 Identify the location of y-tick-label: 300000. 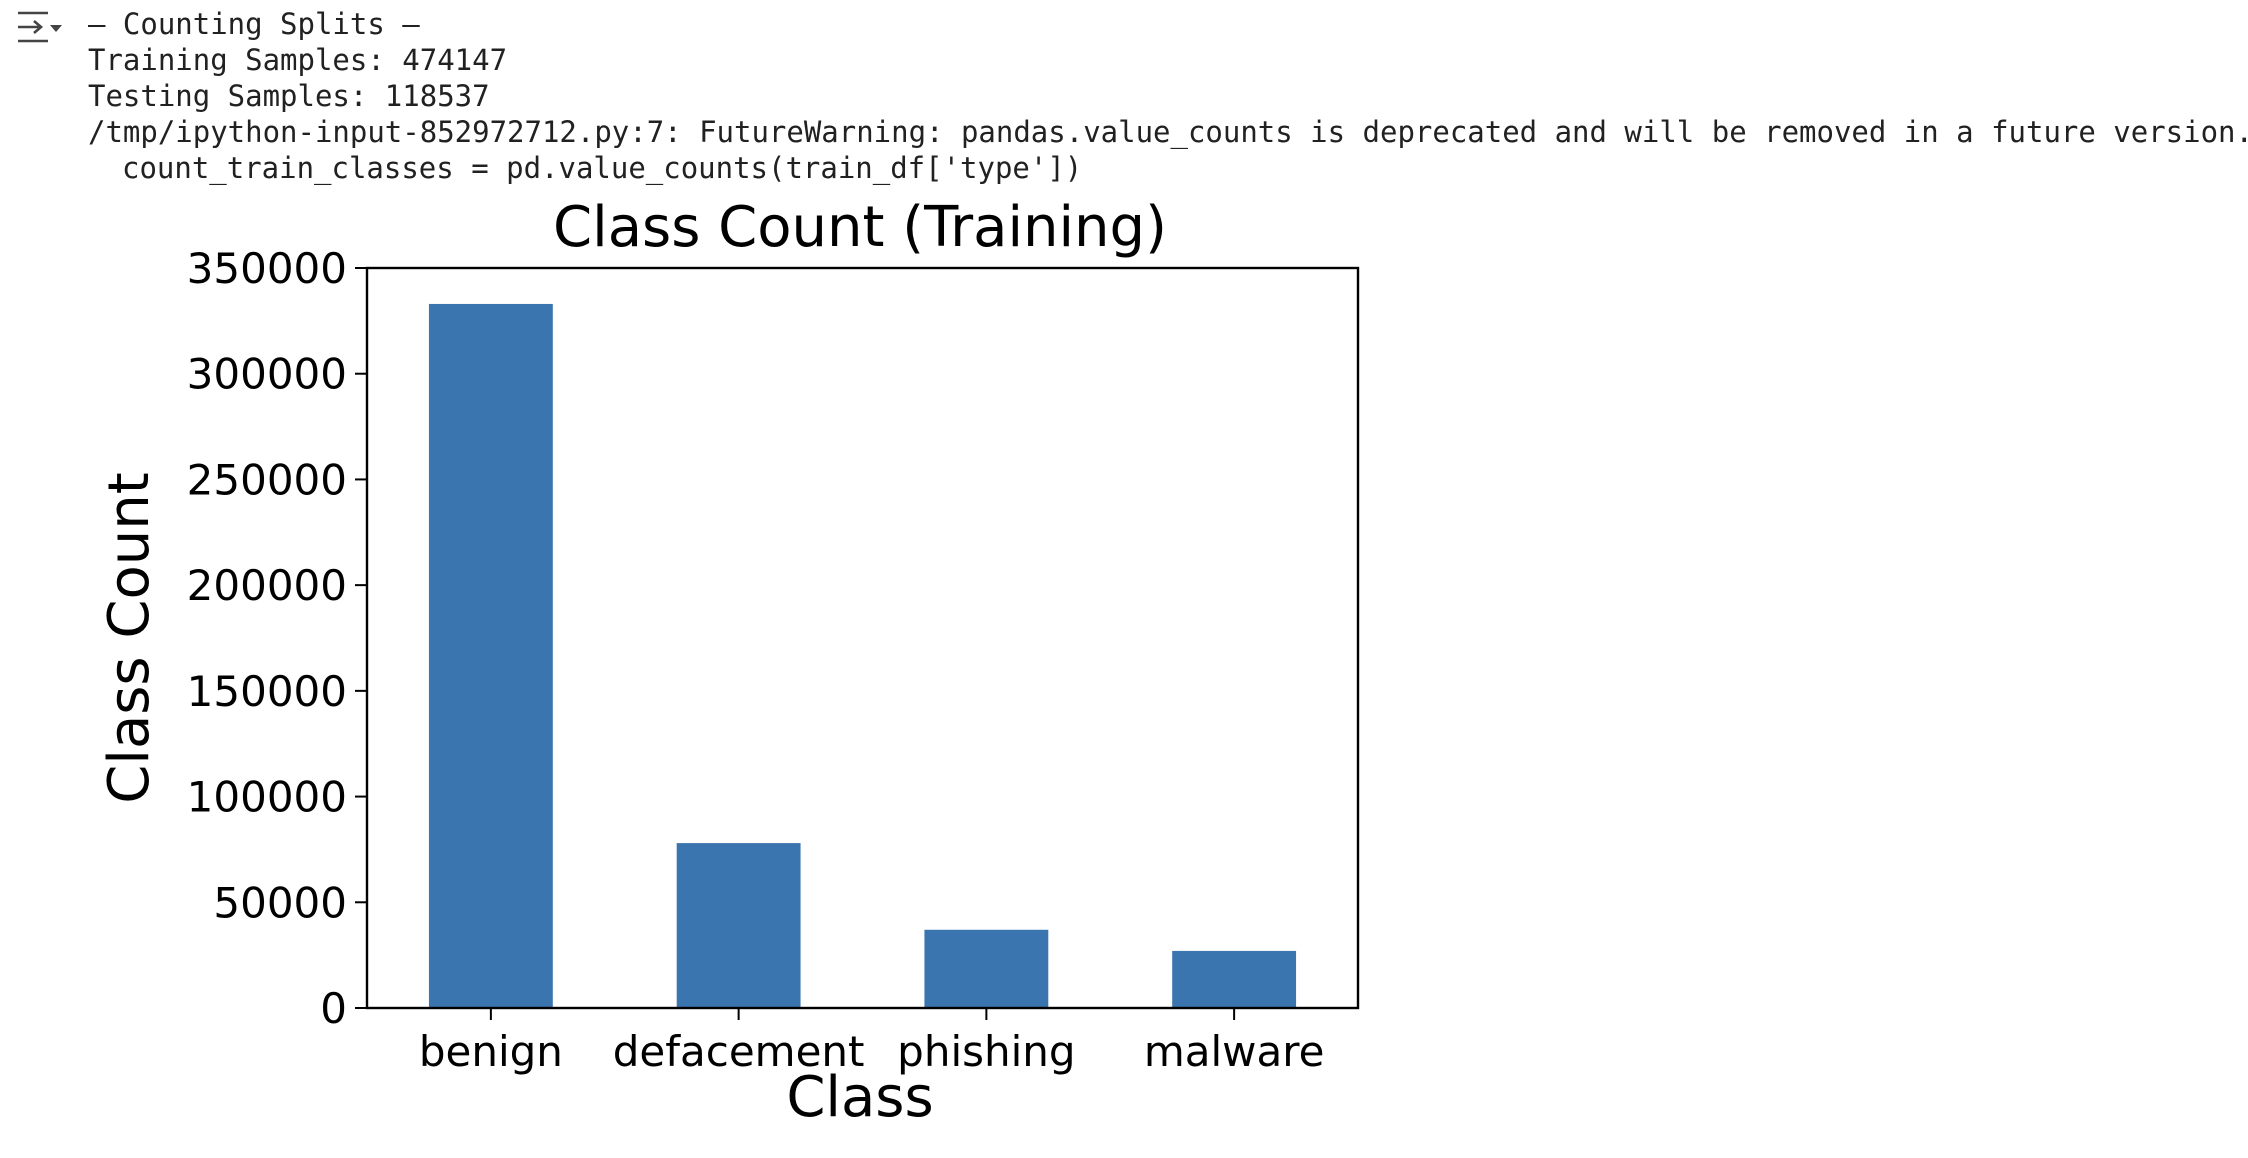
(267, 374).